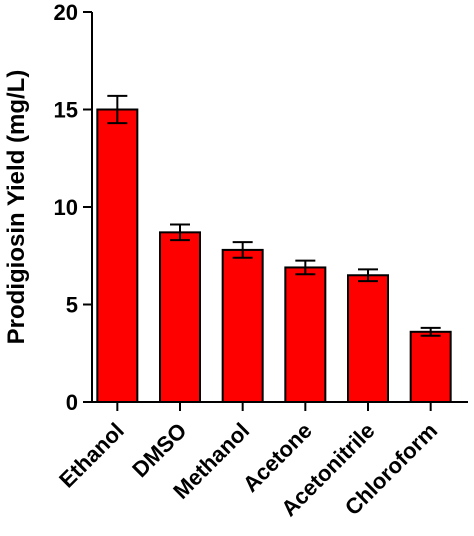  Describe the element at coordinates (305, 335) in the screenshot. I see `bar-acetone` at that location.